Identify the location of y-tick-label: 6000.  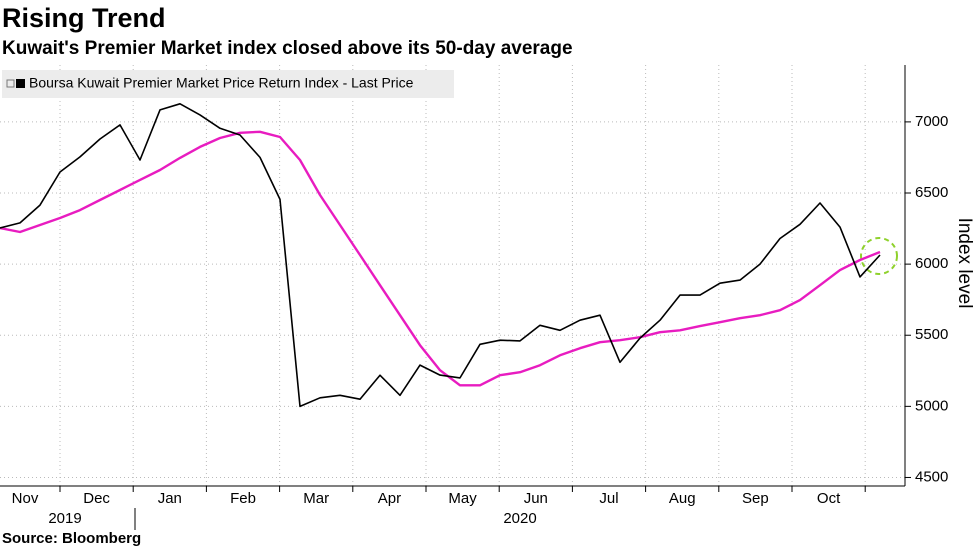
(931, 263).